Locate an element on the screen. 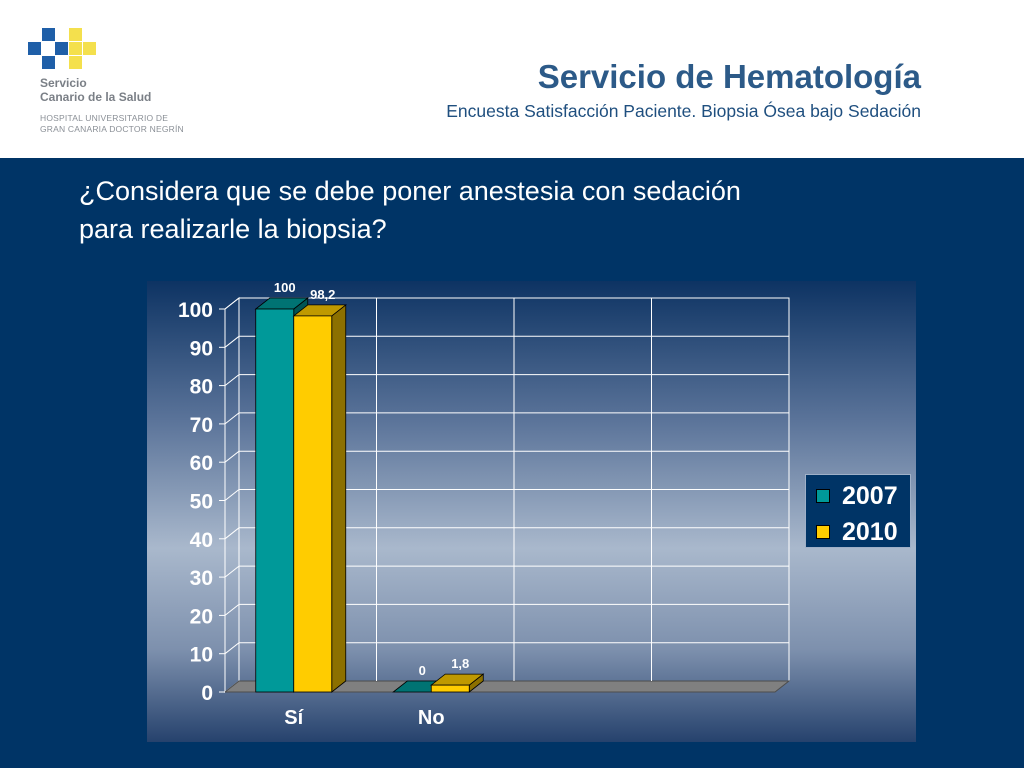 This screenshot has width=1024, height=768. y-tick-label: 30 is located at coordinates (201, 578).